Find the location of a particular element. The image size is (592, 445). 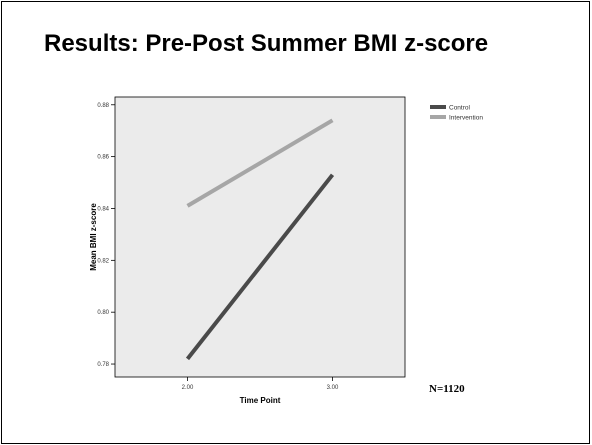

series-line-control is located at coordinates (260, 267).